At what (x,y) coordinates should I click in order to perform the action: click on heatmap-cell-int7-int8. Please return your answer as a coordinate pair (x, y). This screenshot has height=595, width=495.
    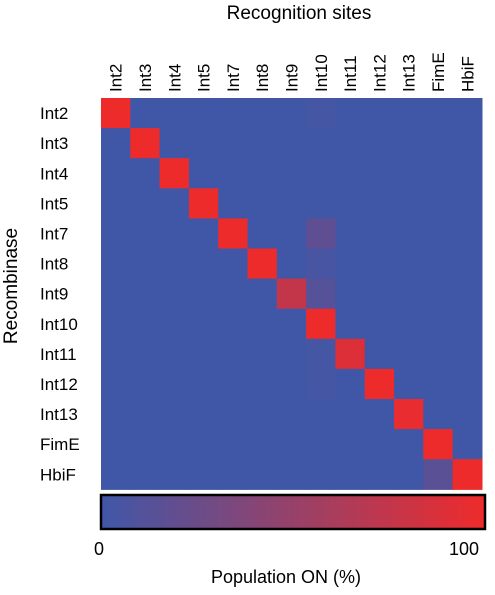
    Looking at the image, I should click on (262, 234).